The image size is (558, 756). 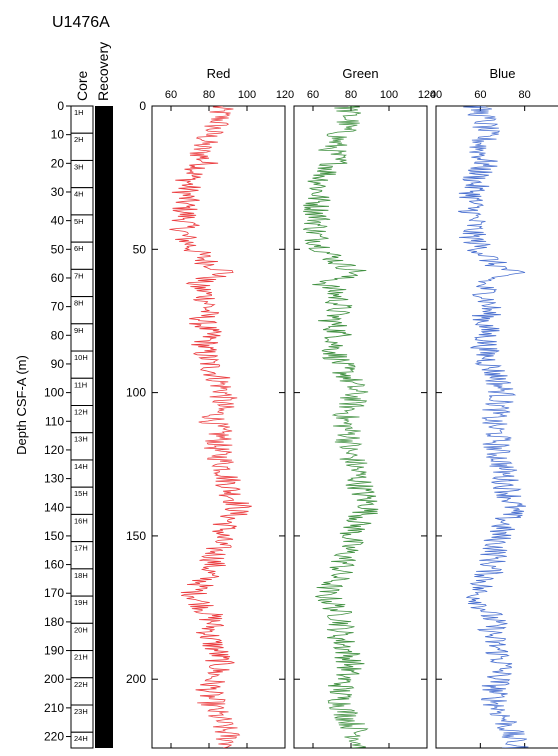 What do you see at coordinates (82, 85) in the screenshot?
I see `core-column-title: Core` at bounding box center [82, 85].